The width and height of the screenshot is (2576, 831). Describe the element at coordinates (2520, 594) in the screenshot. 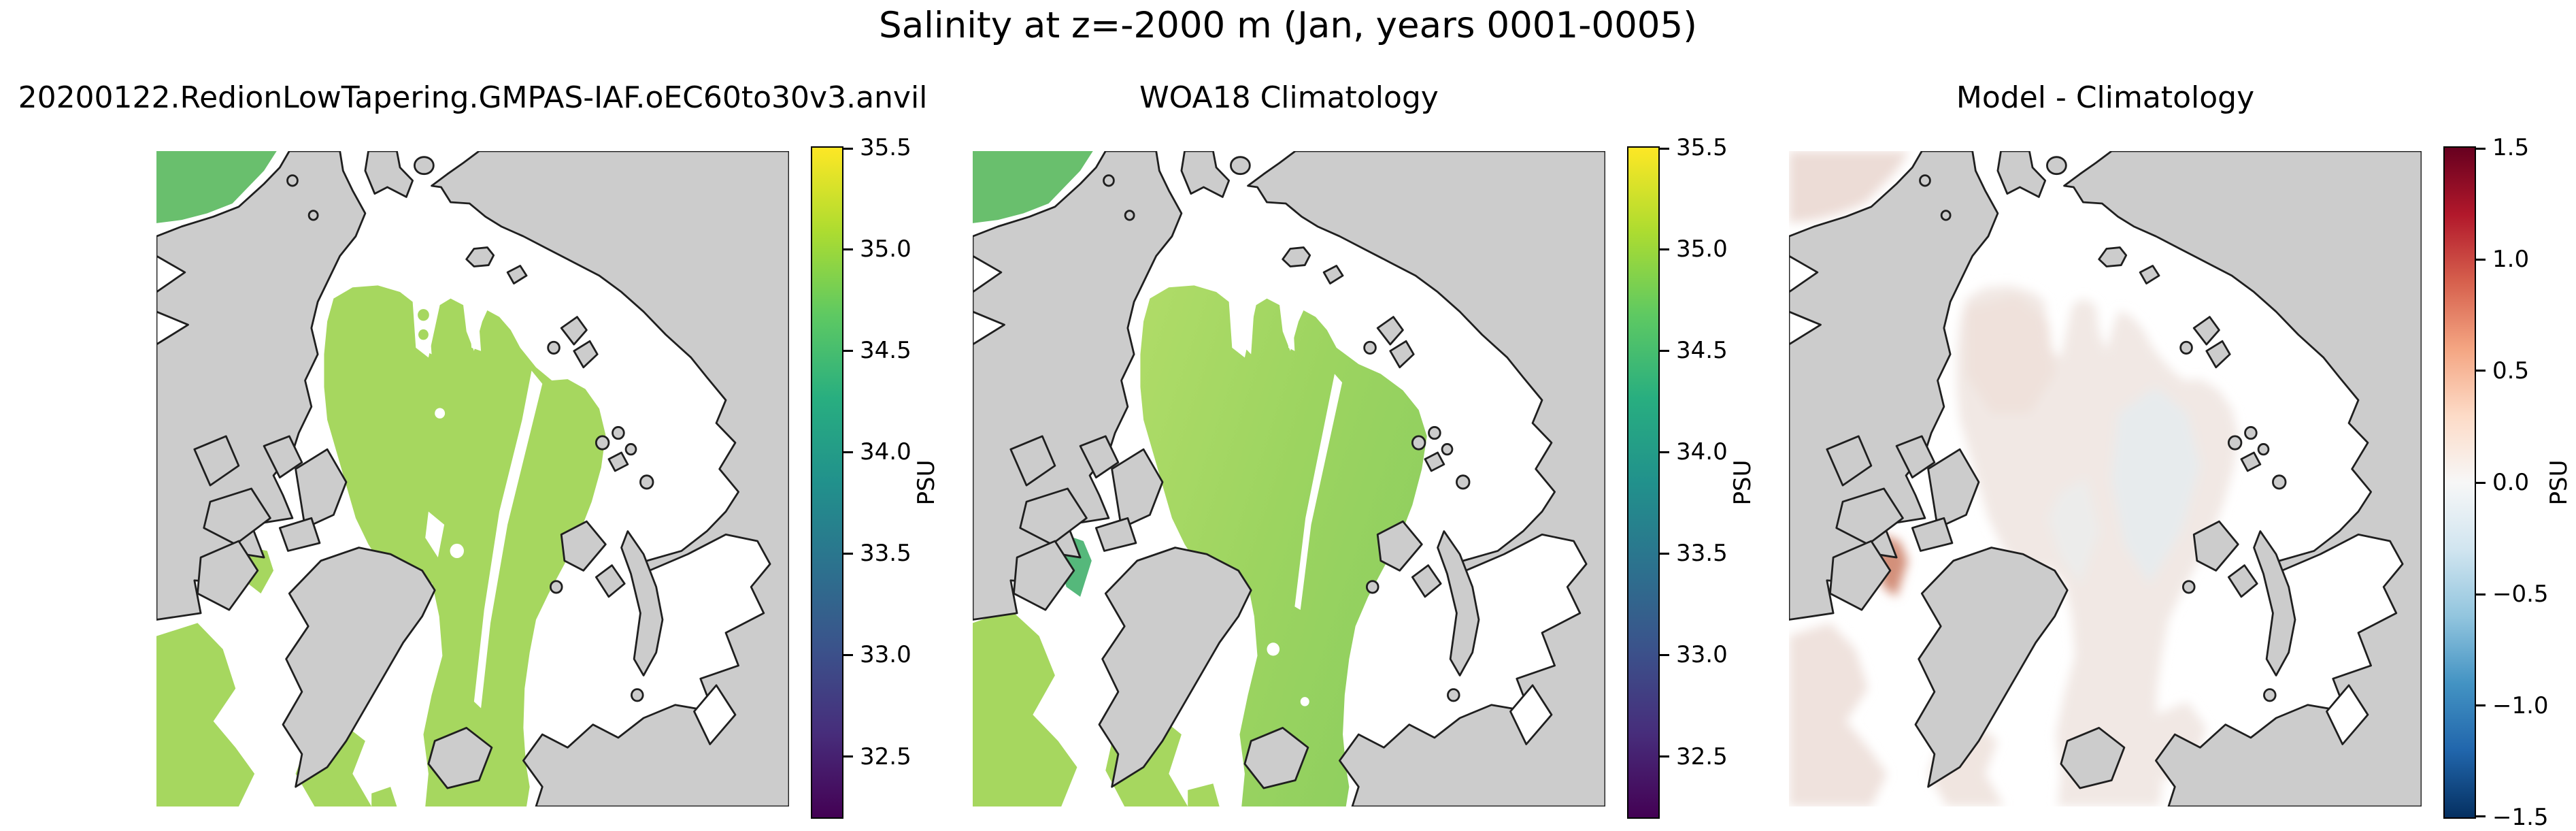

I see `colorbar-tick-label: −0.5` at that location.